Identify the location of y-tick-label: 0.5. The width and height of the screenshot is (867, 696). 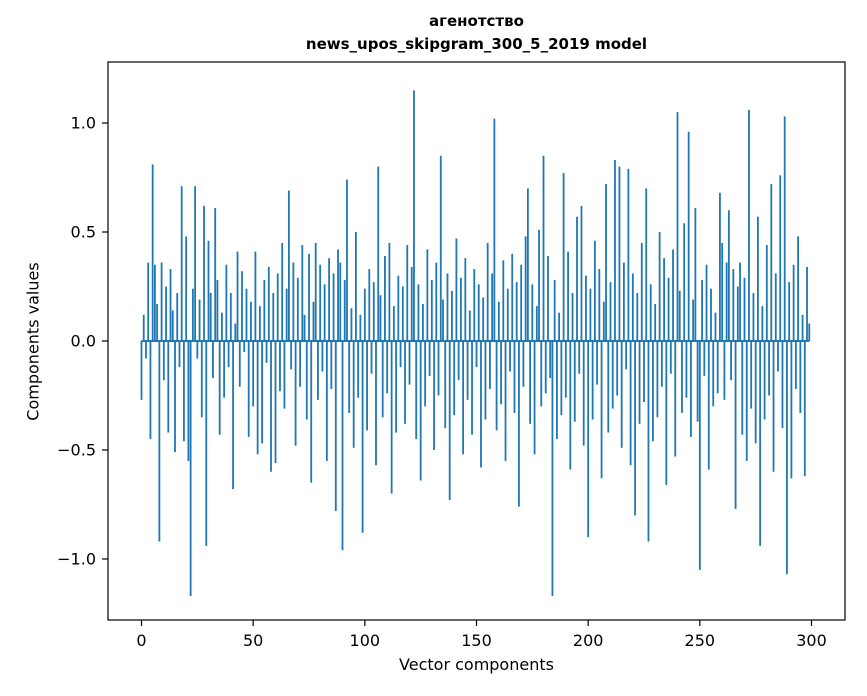
(83, 232).